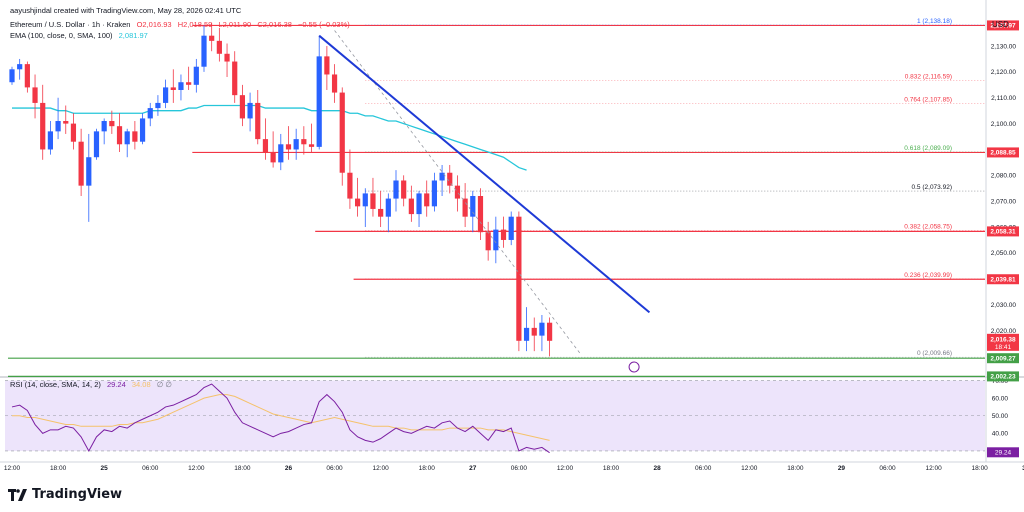  What do you see at coordinates (70, 24) in the screenshot?
I see `symbol-title: Ethereum / U.S. Dollar · 1h · Kraken` at bounding box center [70, 24].